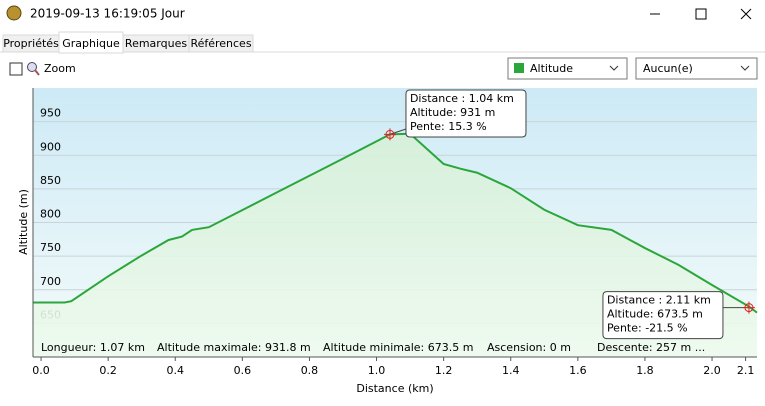 This screenshot has width=765, height=406. Describe the element at coordinates (31, 43) in the screenshot. I see `tab-label: Propriétés` at that location.